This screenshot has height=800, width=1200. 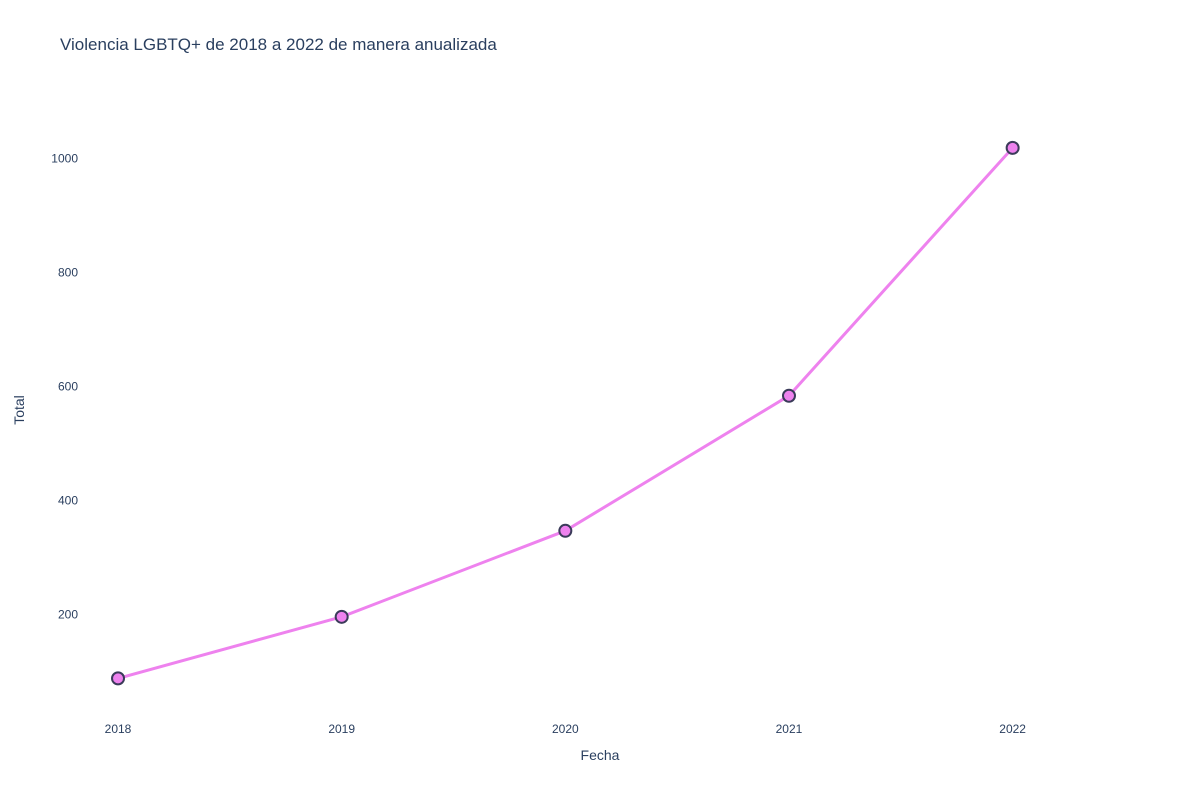 I want to click on y-tick-label: 1000, so click(x=64, y=159).